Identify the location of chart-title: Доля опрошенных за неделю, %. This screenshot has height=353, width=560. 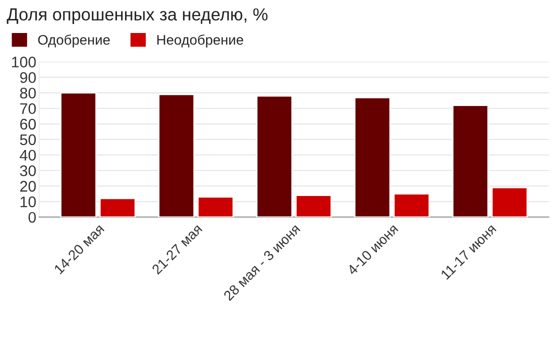
(137, 16).